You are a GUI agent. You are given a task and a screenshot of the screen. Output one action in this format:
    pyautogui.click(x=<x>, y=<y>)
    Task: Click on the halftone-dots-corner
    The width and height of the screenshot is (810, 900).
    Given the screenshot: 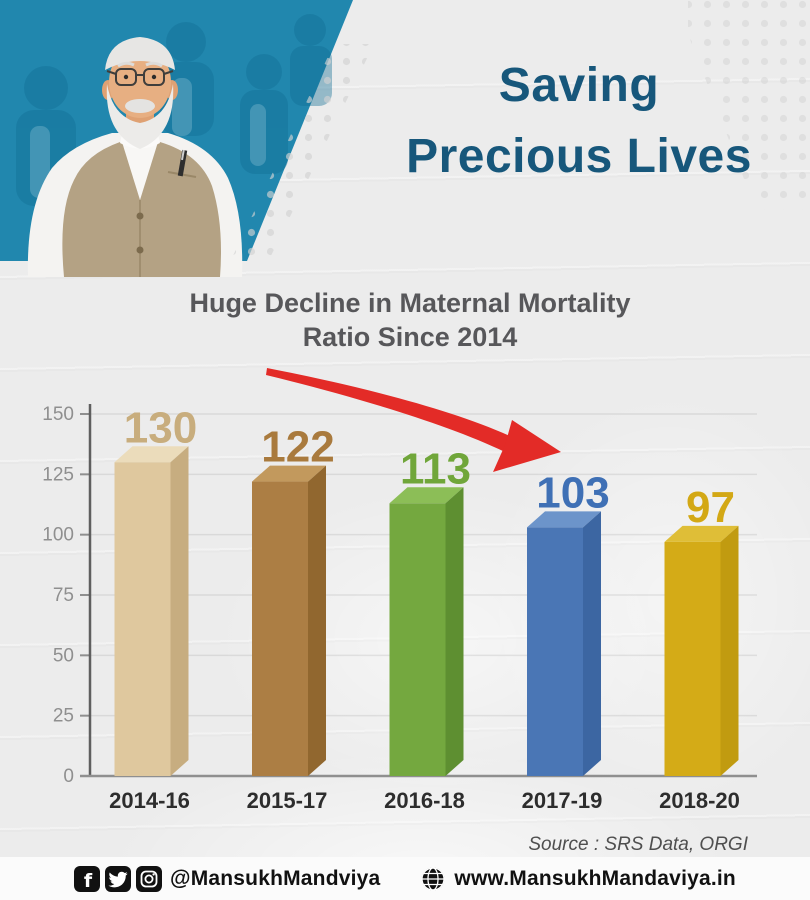 What is the action you would take?
    pyautogui.click(x=749, y=105)
    